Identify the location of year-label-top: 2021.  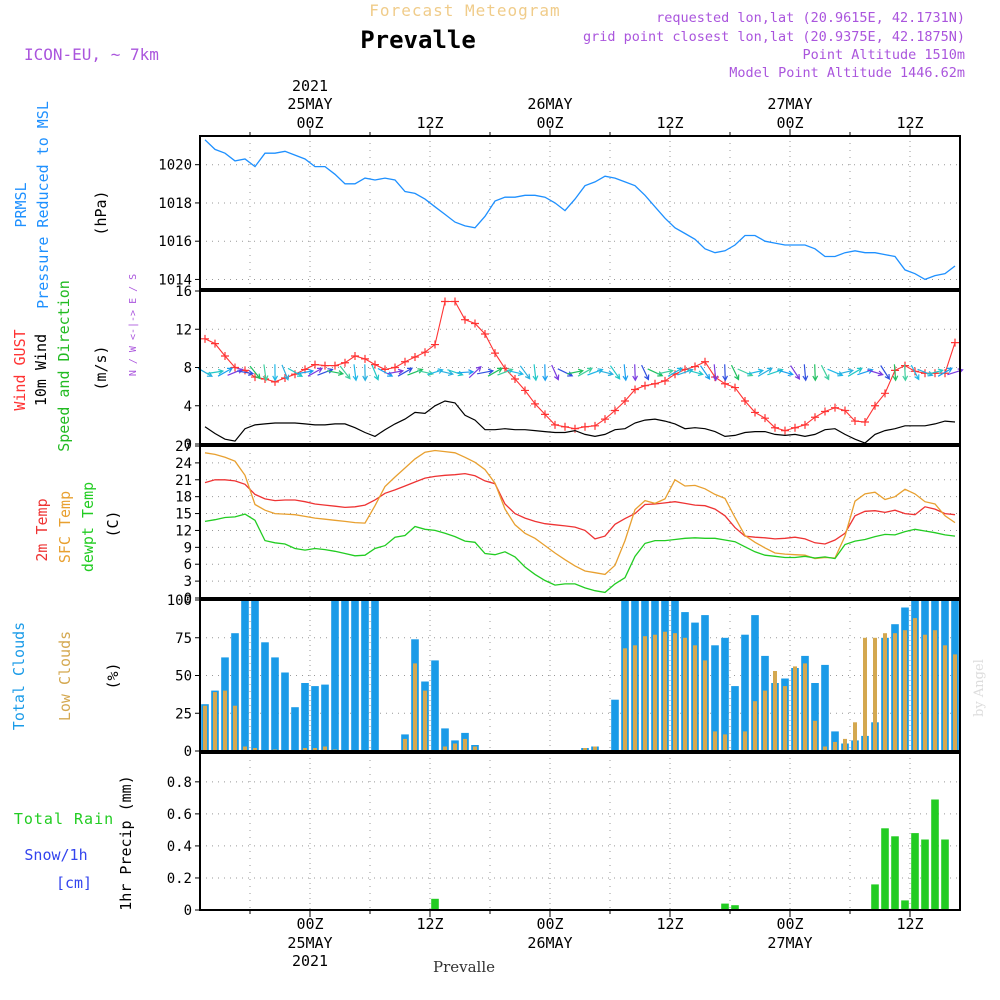
(310, 86).